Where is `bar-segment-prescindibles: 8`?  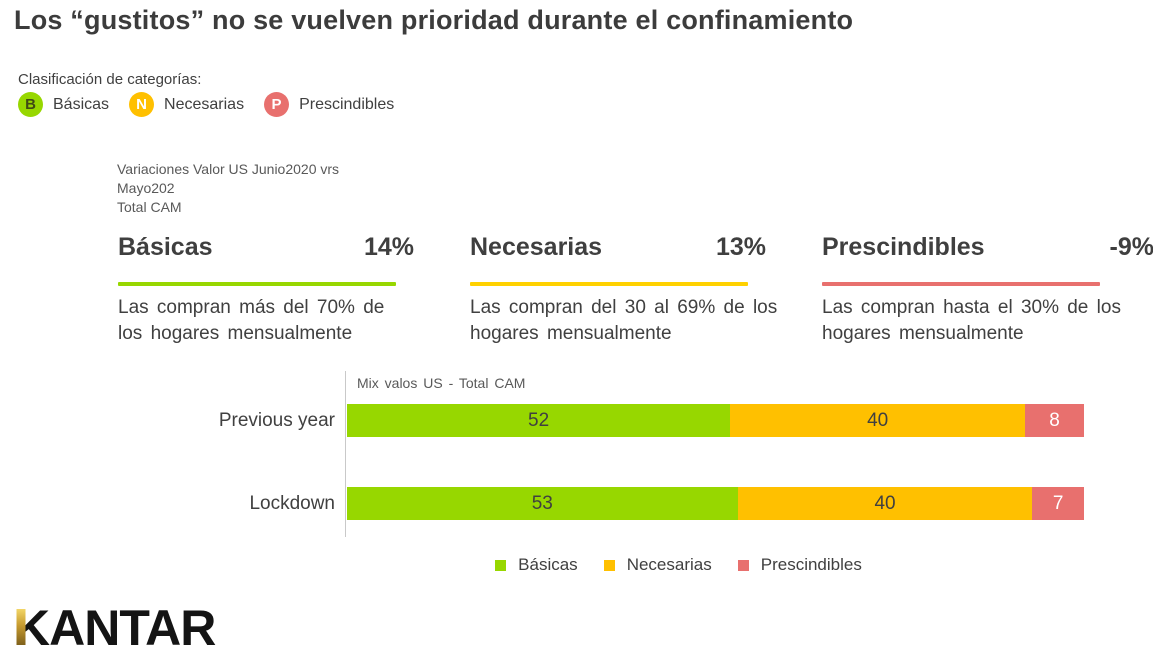
bar-segment-prescindibles: 8 is located at coordinates (1054, 420).